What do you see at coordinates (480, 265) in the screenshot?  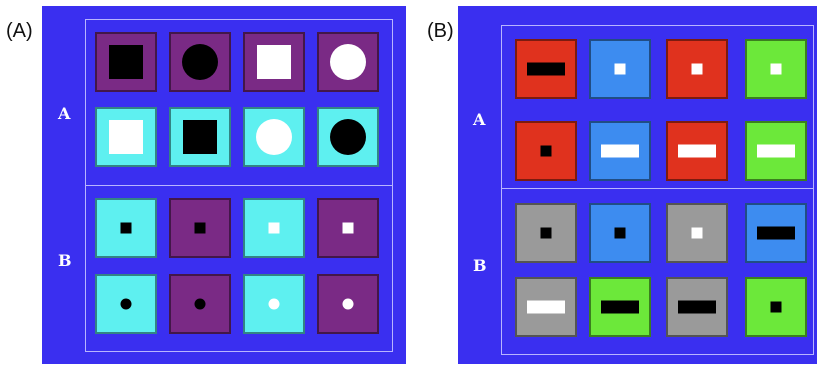 I see `panel-b-row-label-b: B` at bounding box center [480, 265].